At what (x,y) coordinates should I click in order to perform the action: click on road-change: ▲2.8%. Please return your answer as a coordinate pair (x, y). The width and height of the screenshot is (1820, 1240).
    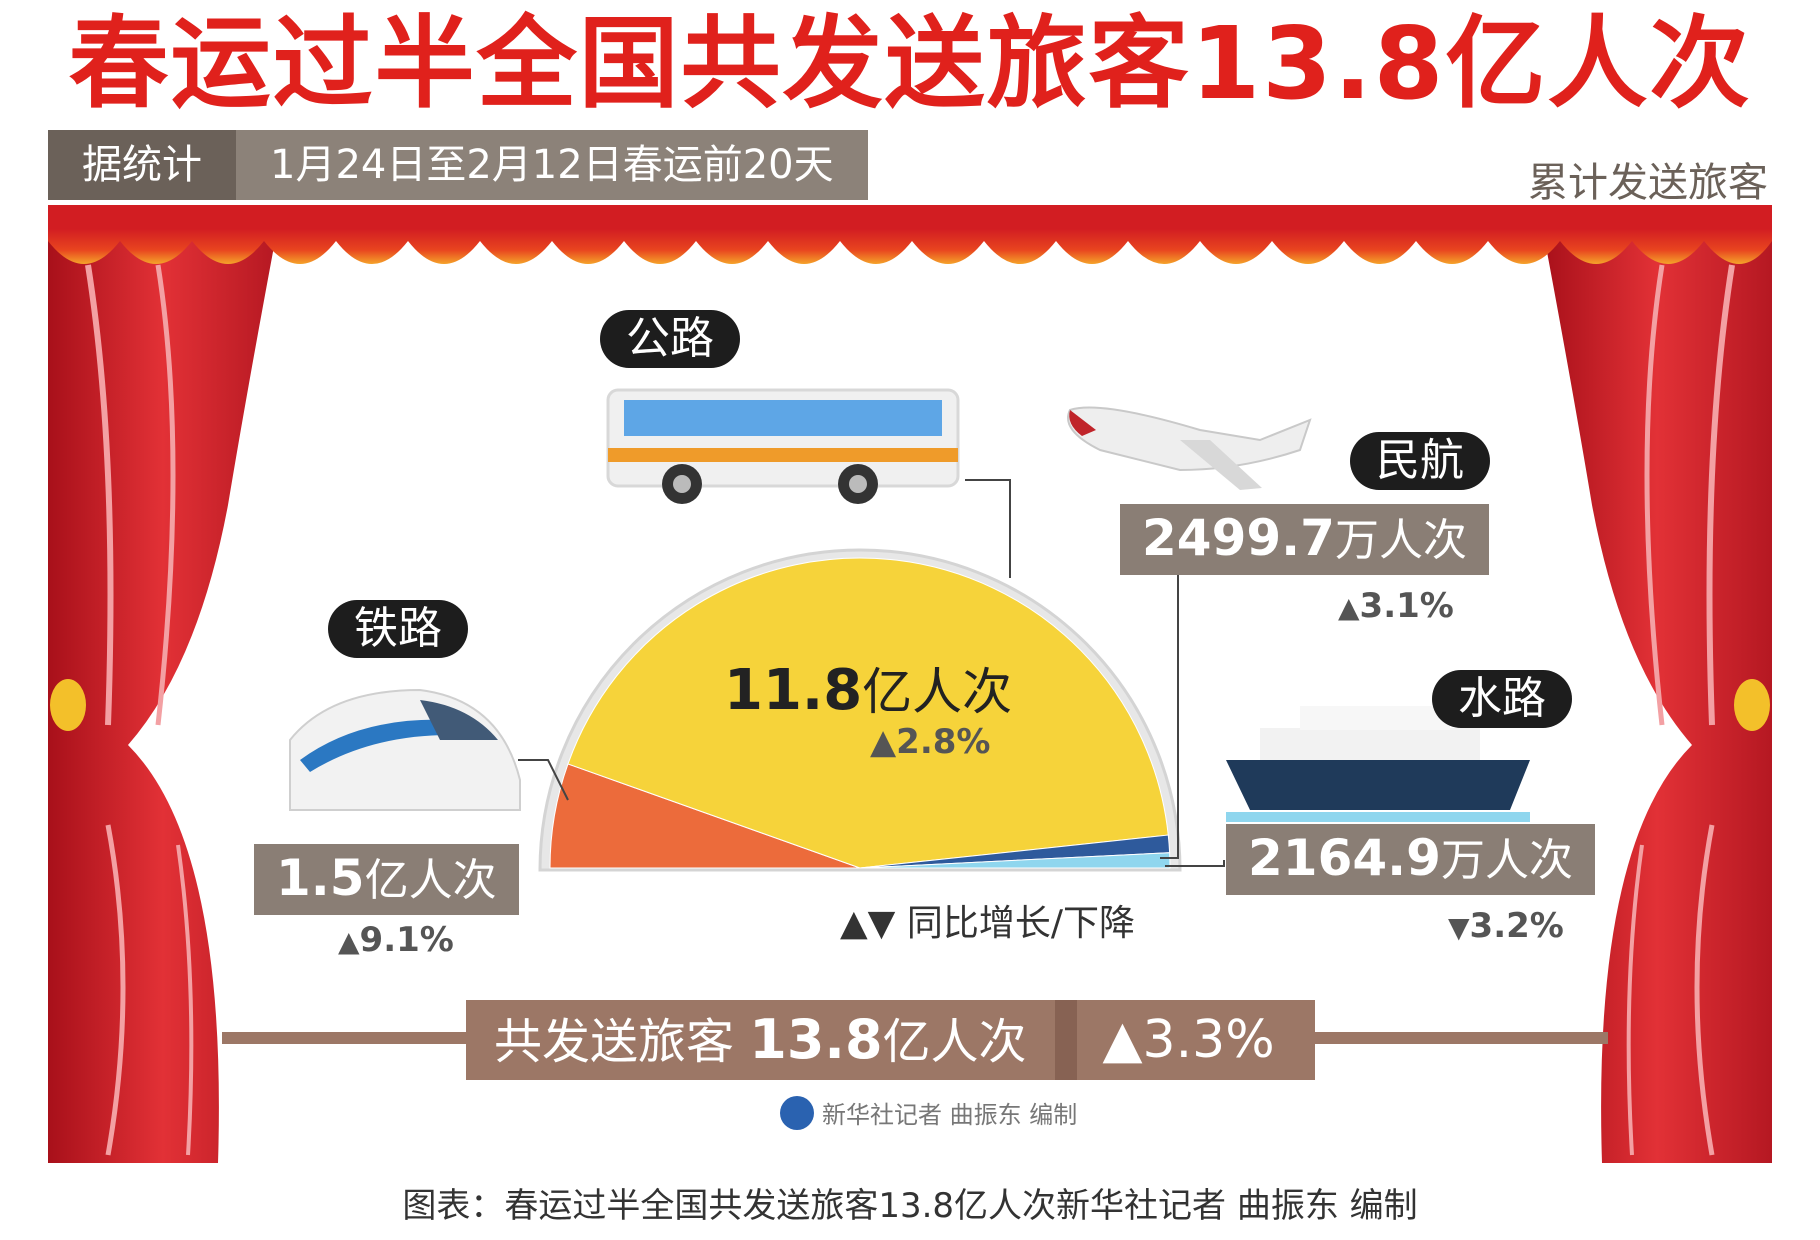
    Looking at the image, I should click on (930, 742).